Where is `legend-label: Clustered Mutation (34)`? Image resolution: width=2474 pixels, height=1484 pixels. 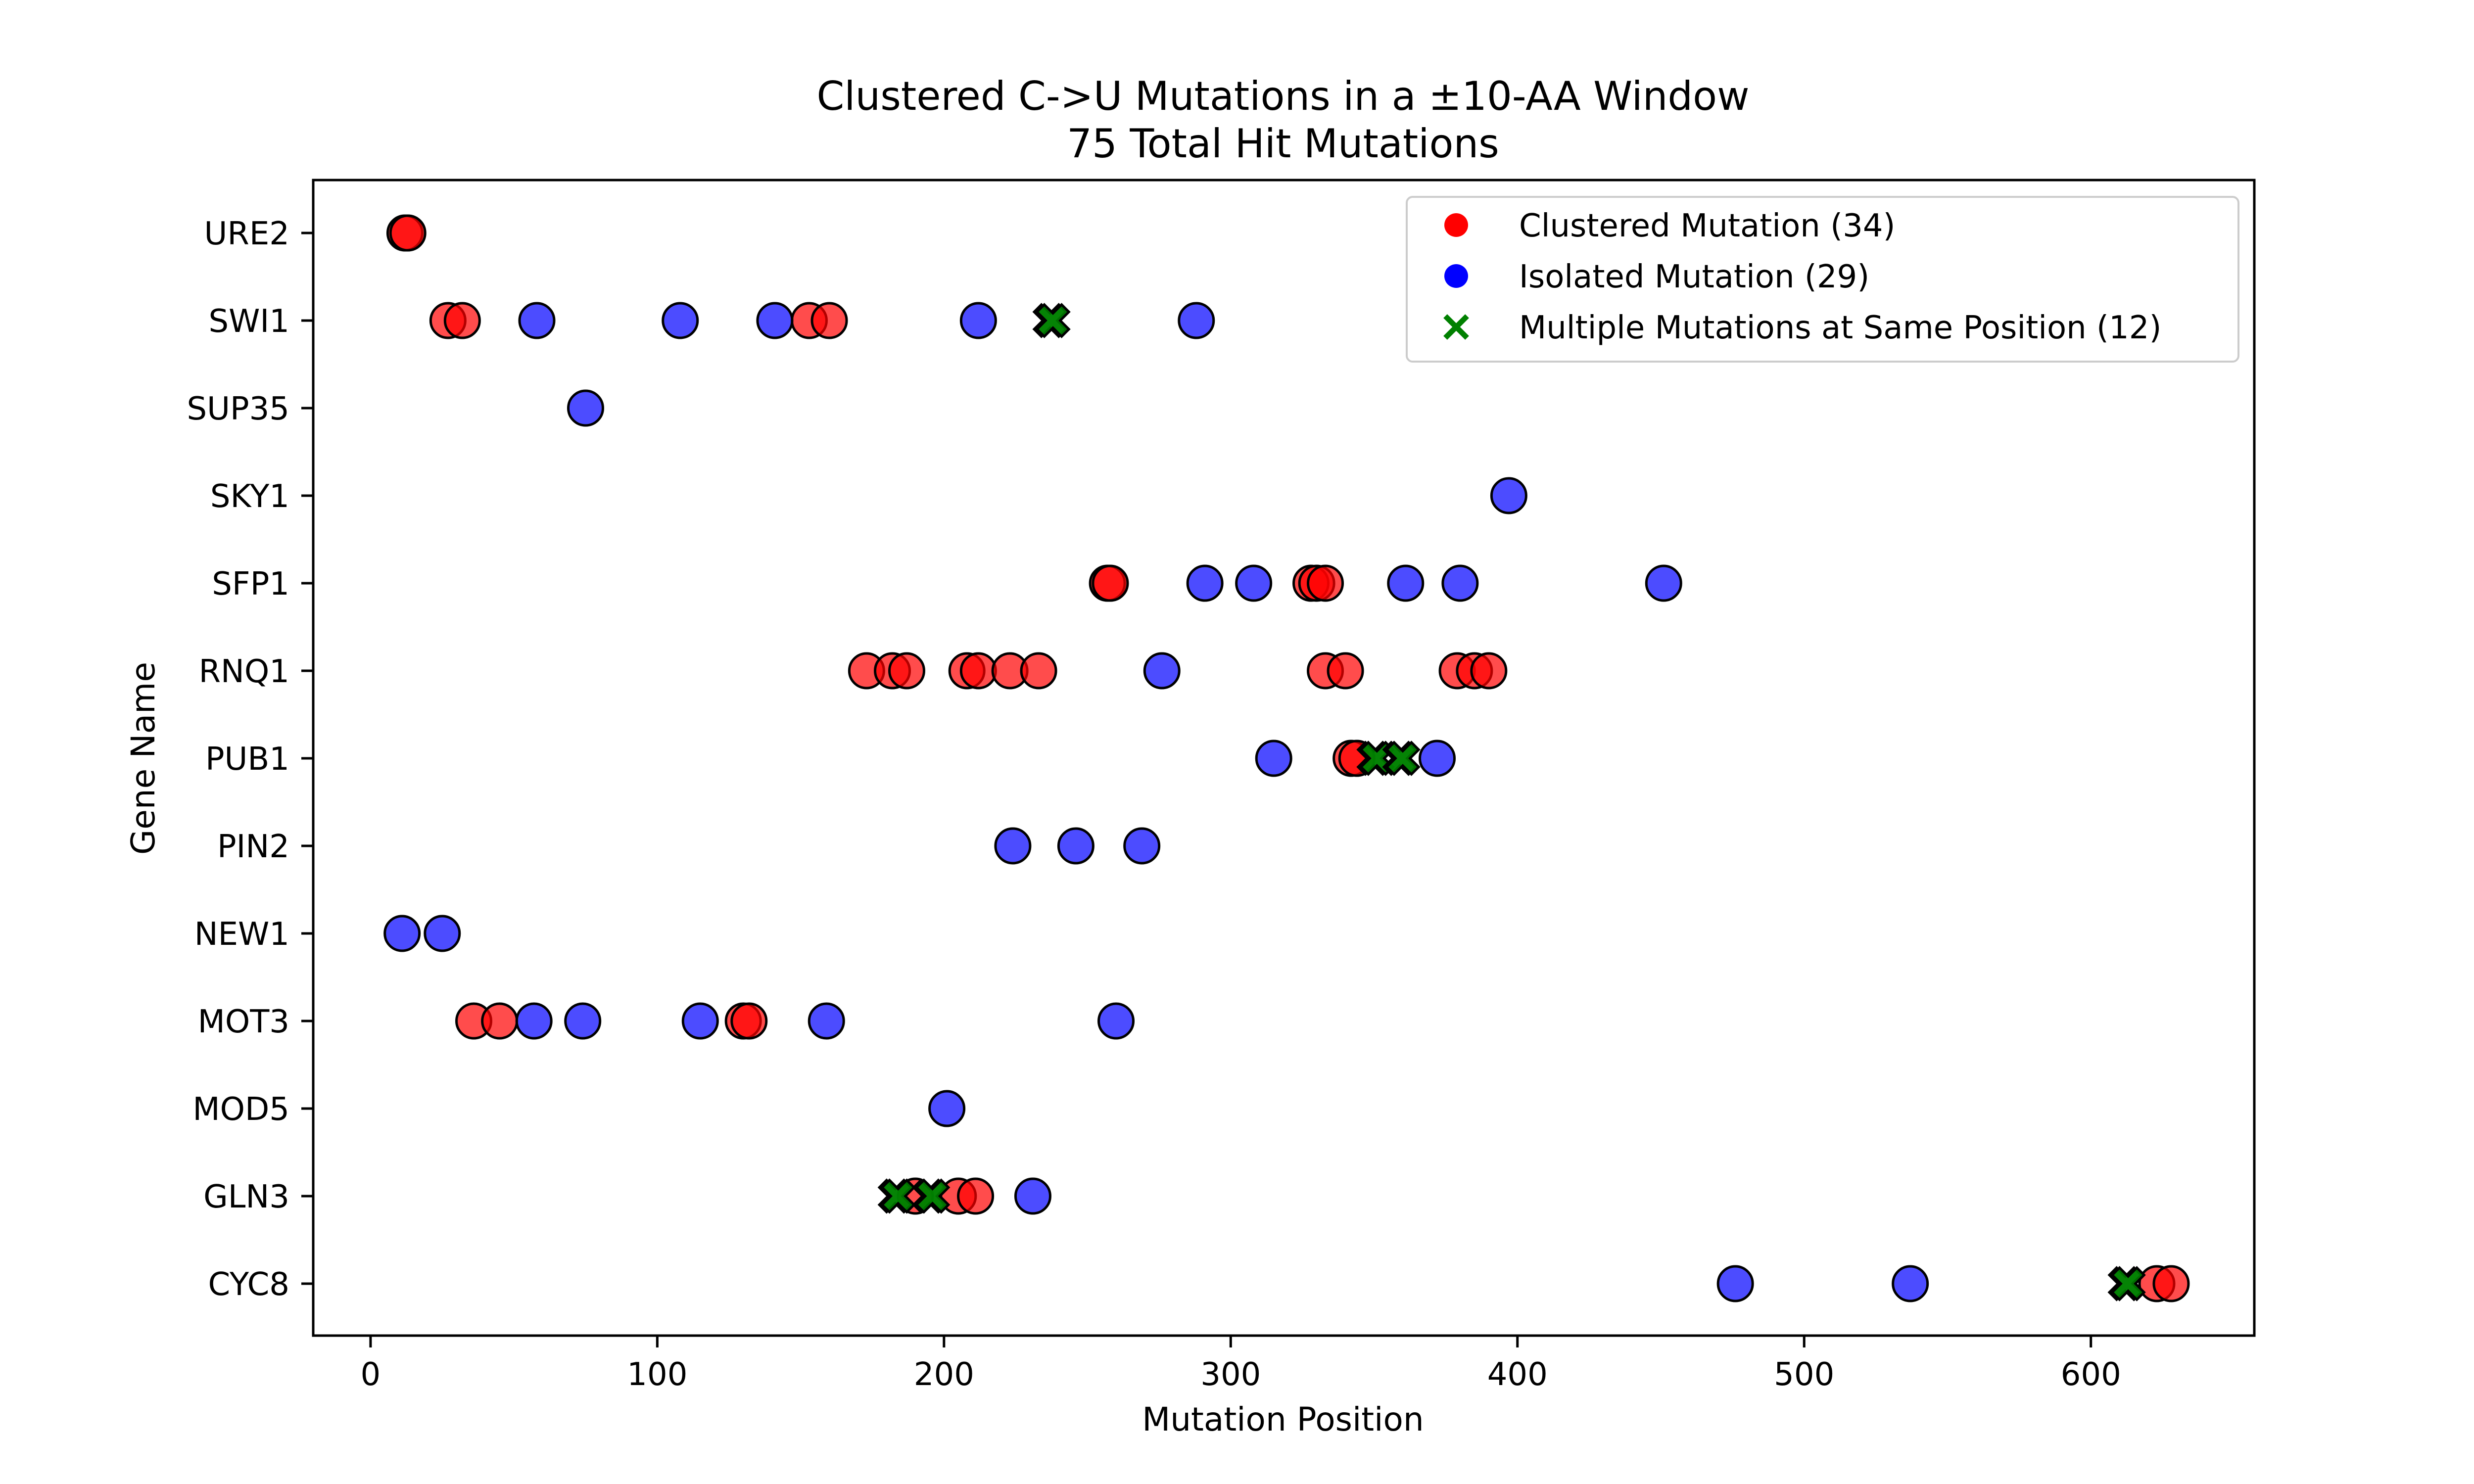
legend-label: Clustered Mutation (34) is located at coordinates (1708, 226).